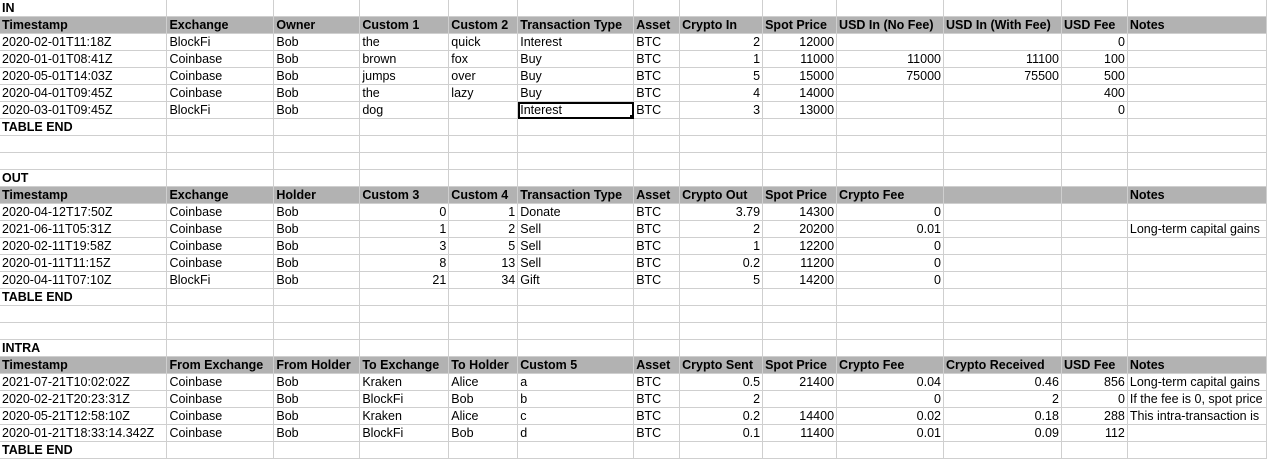  What do you see at coordinates (483, 42) in the screenshot?
I see `table-cell: quick` at bounding box center [483, 42].